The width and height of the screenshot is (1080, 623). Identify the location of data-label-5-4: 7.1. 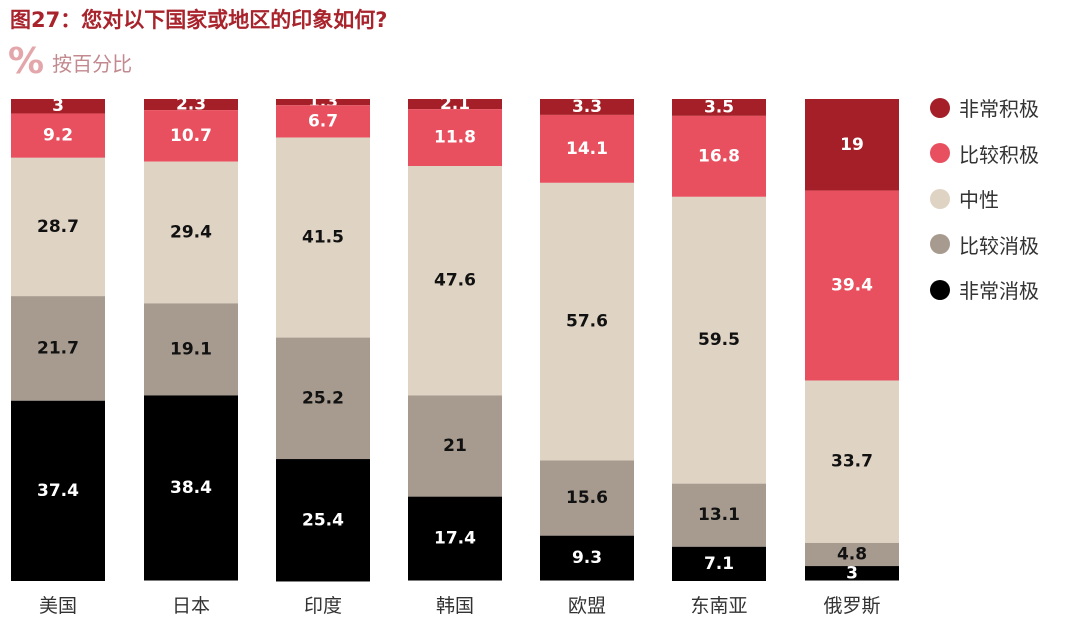
(719, 564).